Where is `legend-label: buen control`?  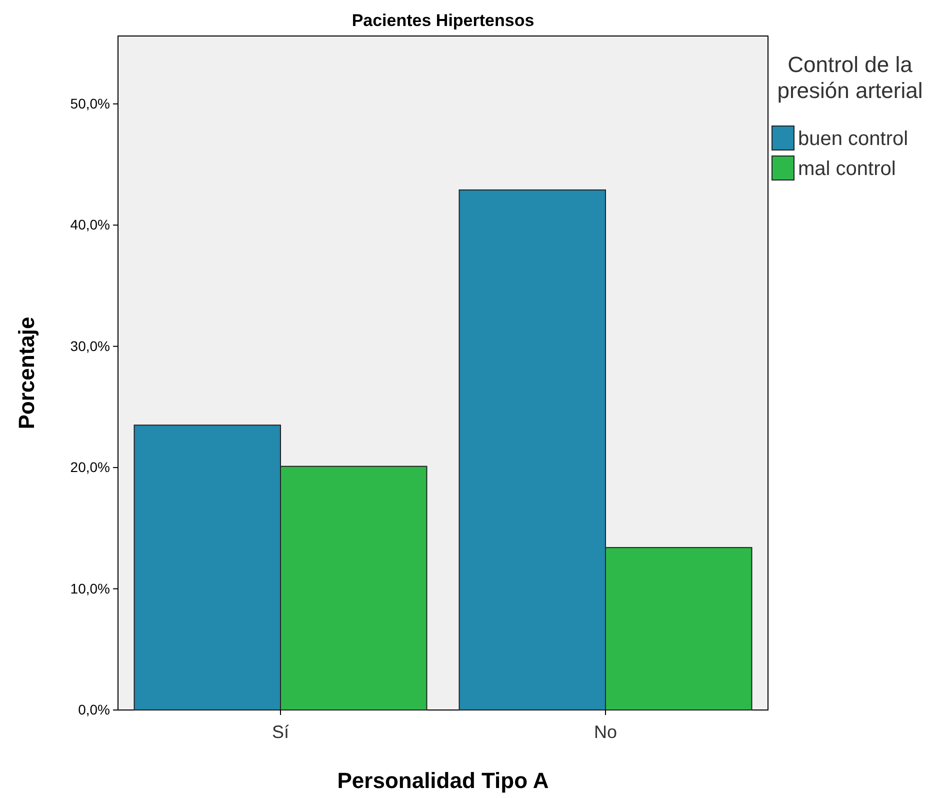 legend-label: buen control is located at coordinates (853, 139).